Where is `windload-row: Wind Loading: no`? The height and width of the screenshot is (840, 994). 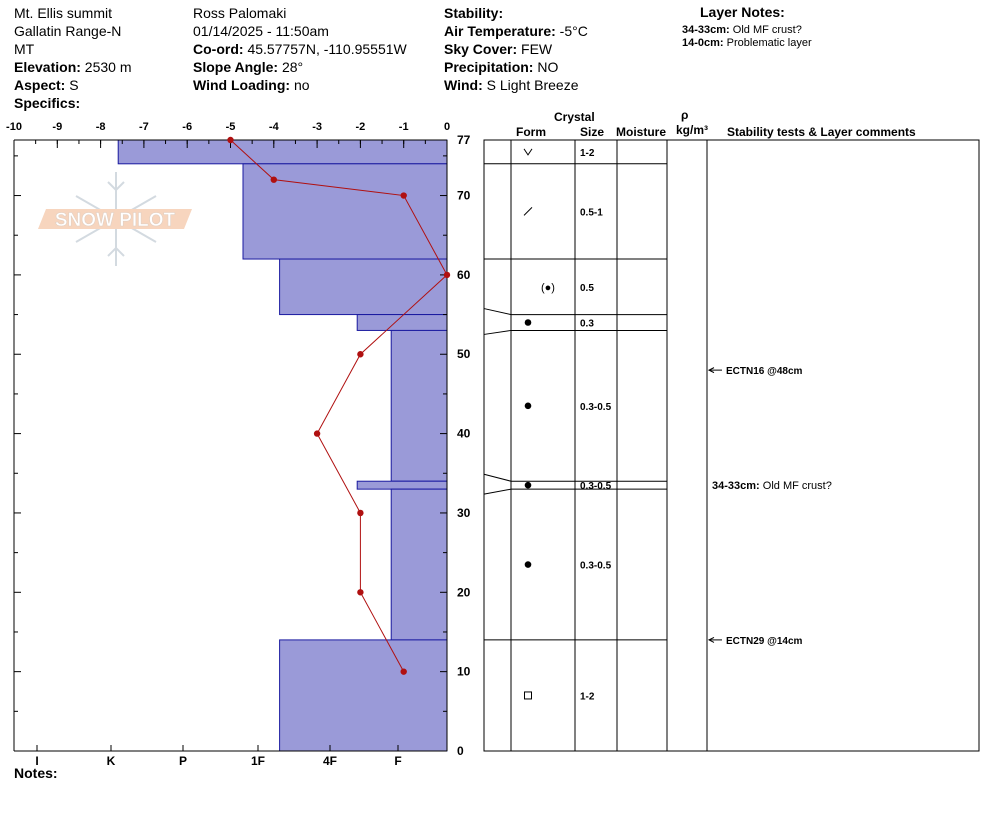
windload-row: Wind Loading: no is located at coordinates (251, 85).